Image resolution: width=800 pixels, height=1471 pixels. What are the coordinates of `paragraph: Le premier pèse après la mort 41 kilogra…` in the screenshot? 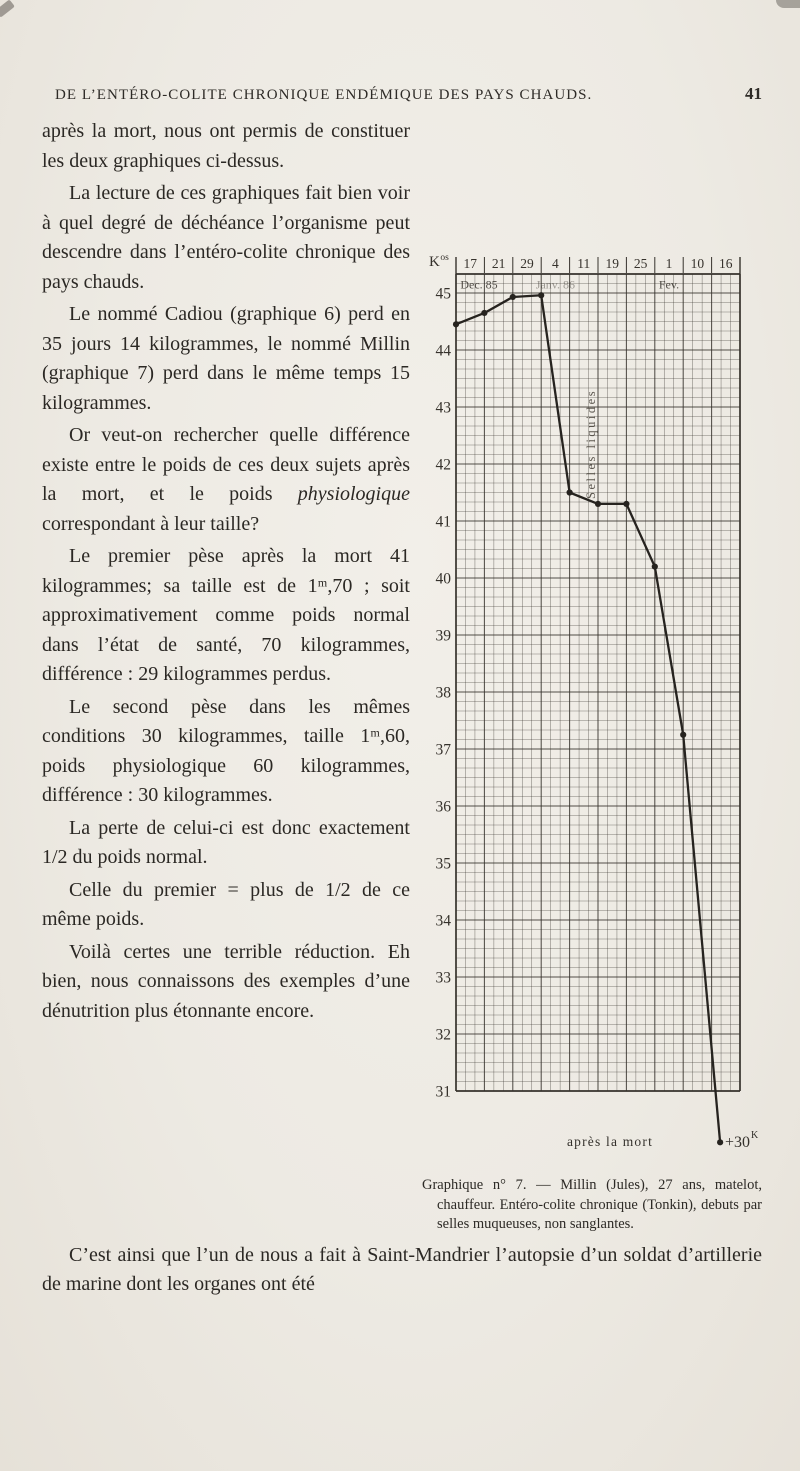 It's located at (226, 615).